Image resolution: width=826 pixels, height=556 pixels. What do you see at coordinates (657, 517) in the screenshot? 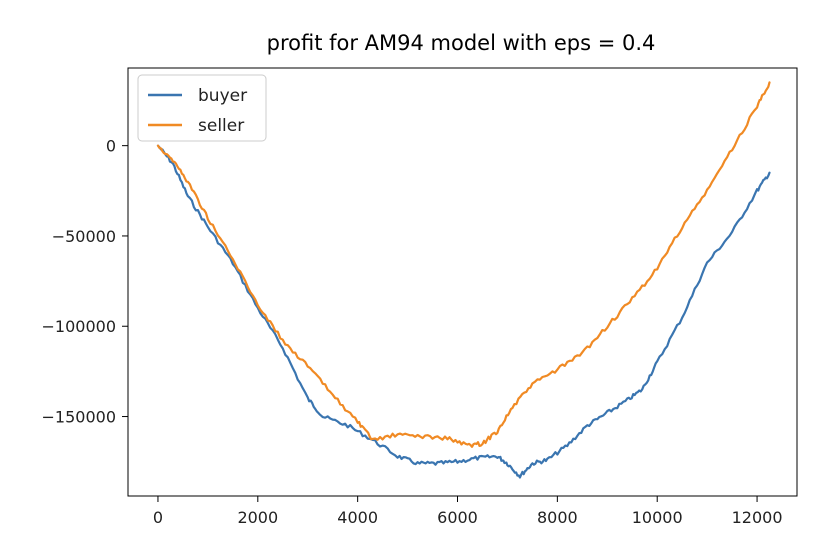
I see `x-tick-label: 10000` at bounding box center [657, 517].